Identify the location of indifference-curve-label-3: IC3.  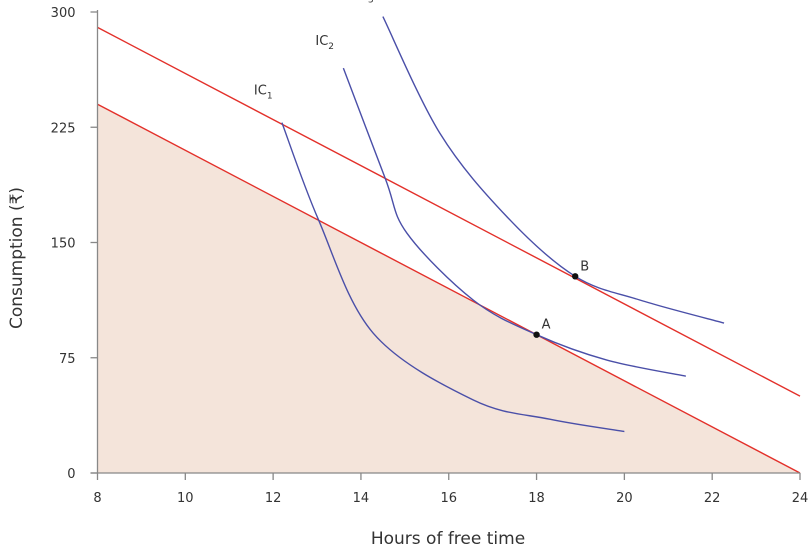
(364, 3).